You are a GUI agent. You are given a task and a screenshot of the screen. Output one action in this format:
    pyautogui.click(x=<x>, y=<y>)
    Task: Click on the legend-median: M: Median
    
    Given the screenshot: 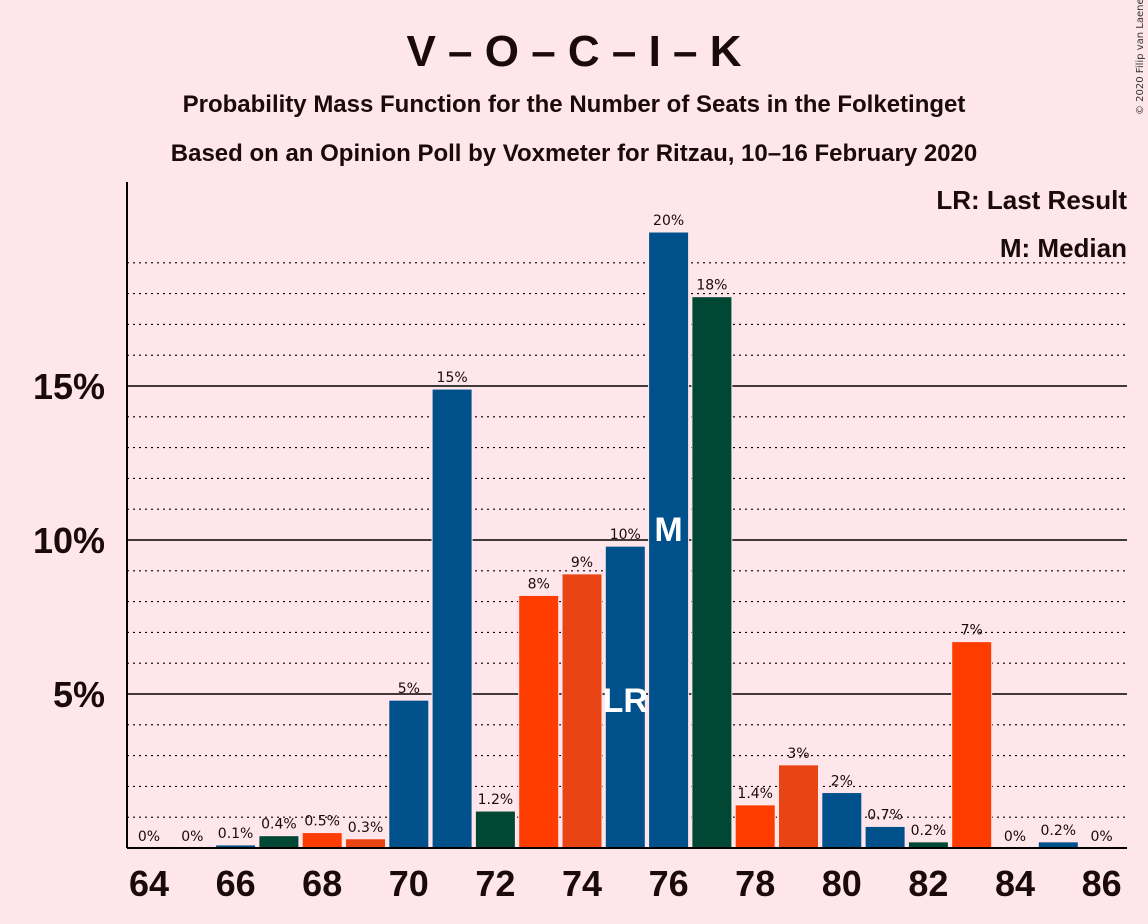 What is the action you would take?
    pyautogui.click(x=1063, y=248)
    